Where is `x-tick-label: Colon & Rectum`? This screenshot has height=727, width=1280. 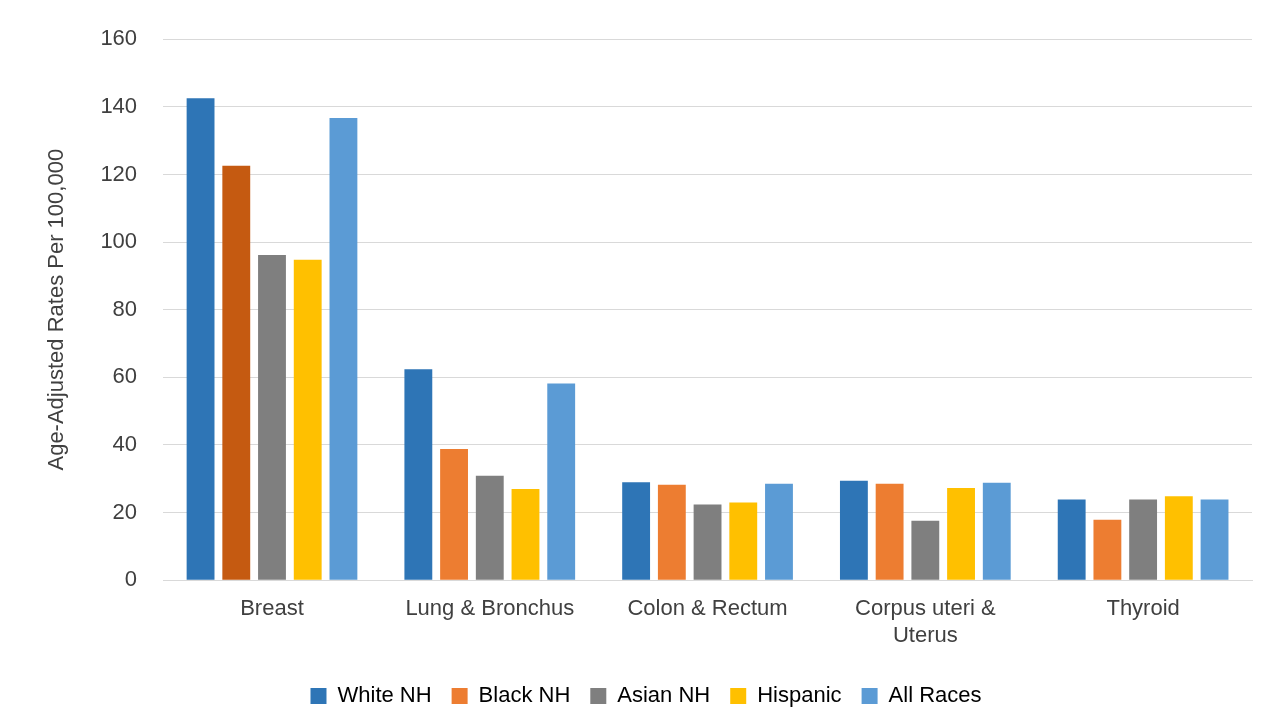
x-tick-label: Colon & Rectum is located at coordinates (707, 608).